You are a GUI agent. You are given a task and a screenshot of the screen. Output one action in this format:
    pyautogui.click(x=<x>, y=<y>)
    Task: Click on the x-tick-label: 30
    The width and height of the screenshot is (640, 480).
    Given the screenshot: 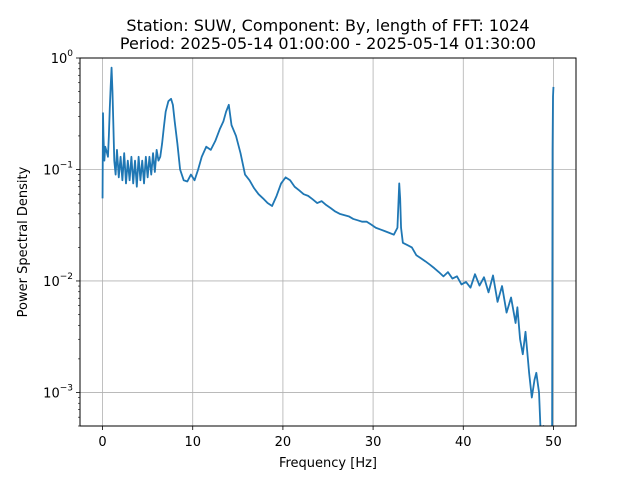 What is the action you would take?
    pyautogui.click(x=373, y=442)
    